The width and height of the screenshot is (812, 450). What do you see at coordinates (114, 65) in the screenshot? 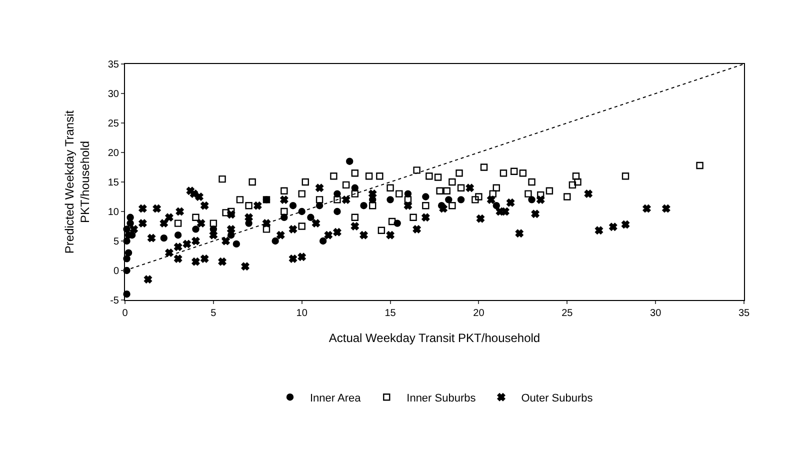
I see `y-tick-label: 35` at bounding box center [114, 65].